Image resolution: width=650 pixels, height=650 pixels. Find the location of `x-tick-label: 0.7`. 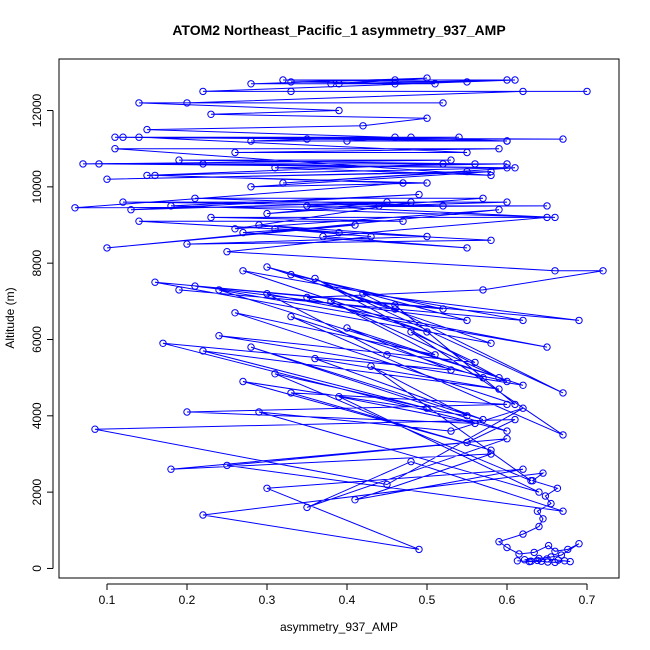

x-tick-label: 0.7 is located at coordinates (587, 600).